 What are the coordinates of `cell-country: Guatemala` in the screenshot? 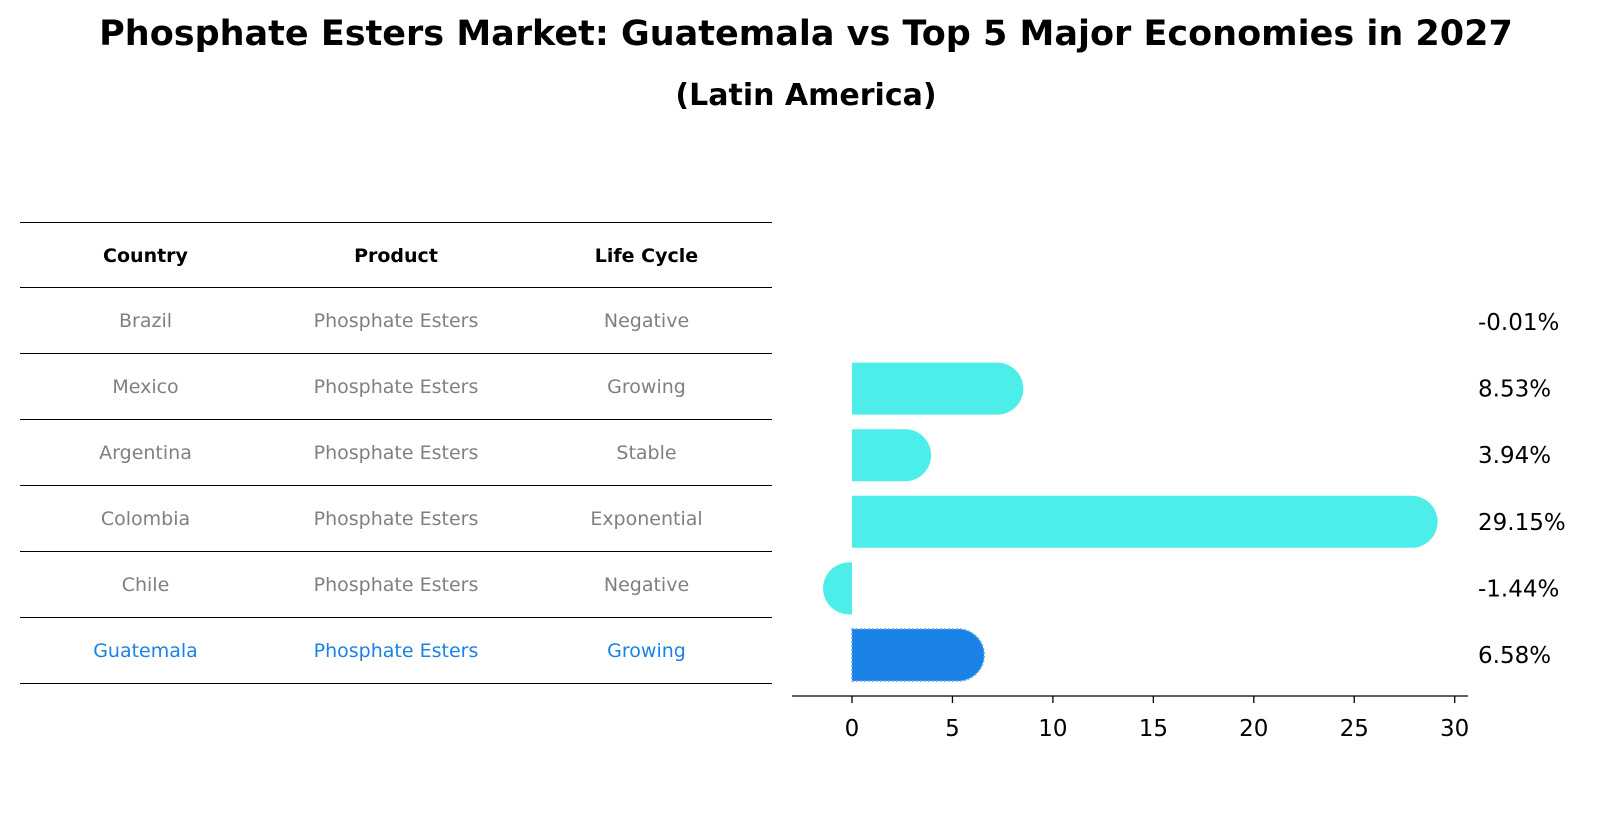 It's located at (145, 651).